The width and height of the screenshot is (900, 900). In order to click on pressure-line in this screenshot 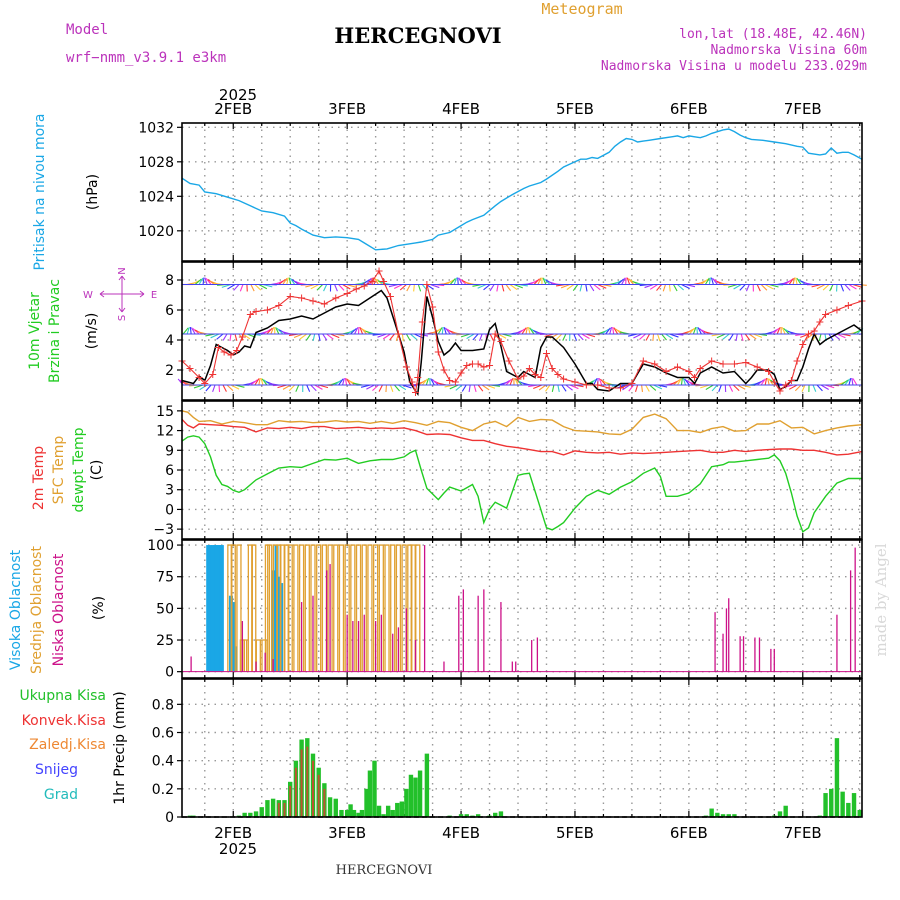, I will do `click(522, 189)`.